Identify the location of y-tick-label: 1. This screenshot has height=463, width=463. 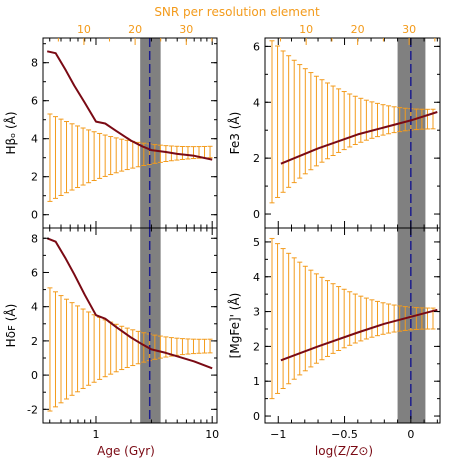
(256, 381).